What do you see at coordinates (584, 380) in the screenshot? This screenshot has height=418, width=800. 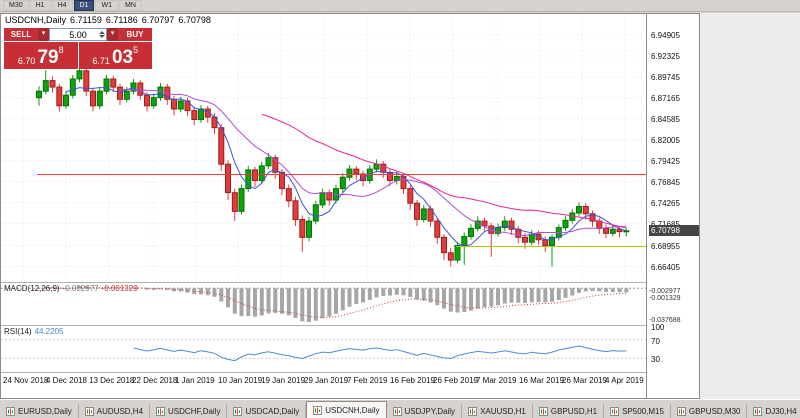 I see `date-axis-label: 26 Mar 2019` at bounding box center [584, 380].